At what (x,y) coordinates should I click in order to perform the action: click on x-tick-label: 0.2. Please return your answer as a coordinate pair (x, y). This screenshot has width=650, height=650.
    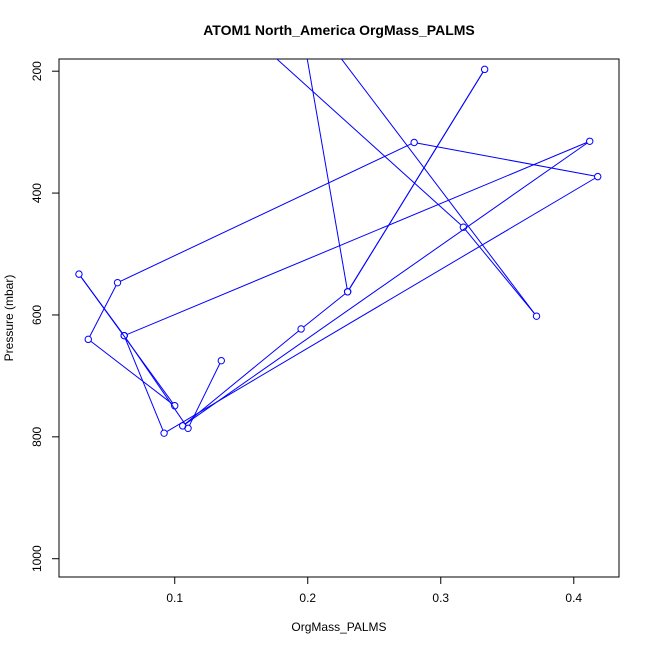
    Looking at the image, I should click on (307, 598).